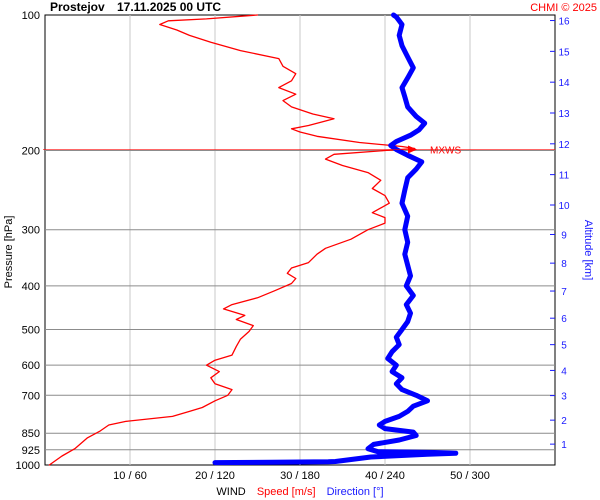 The width and height of the screenshot is (600, 500). Describe the element at coordinates (169, 7) in the screenshot. I see `sounding-datetime: 17.11.2025 00 UTC` at that location.